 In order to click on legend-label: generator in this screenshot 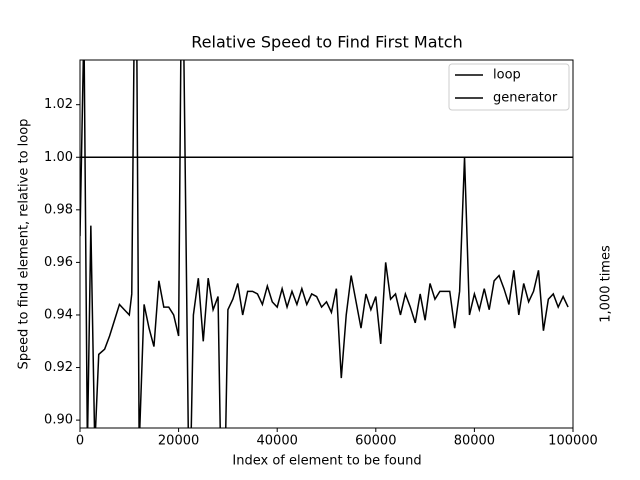, I will do `click(525, 98)`.